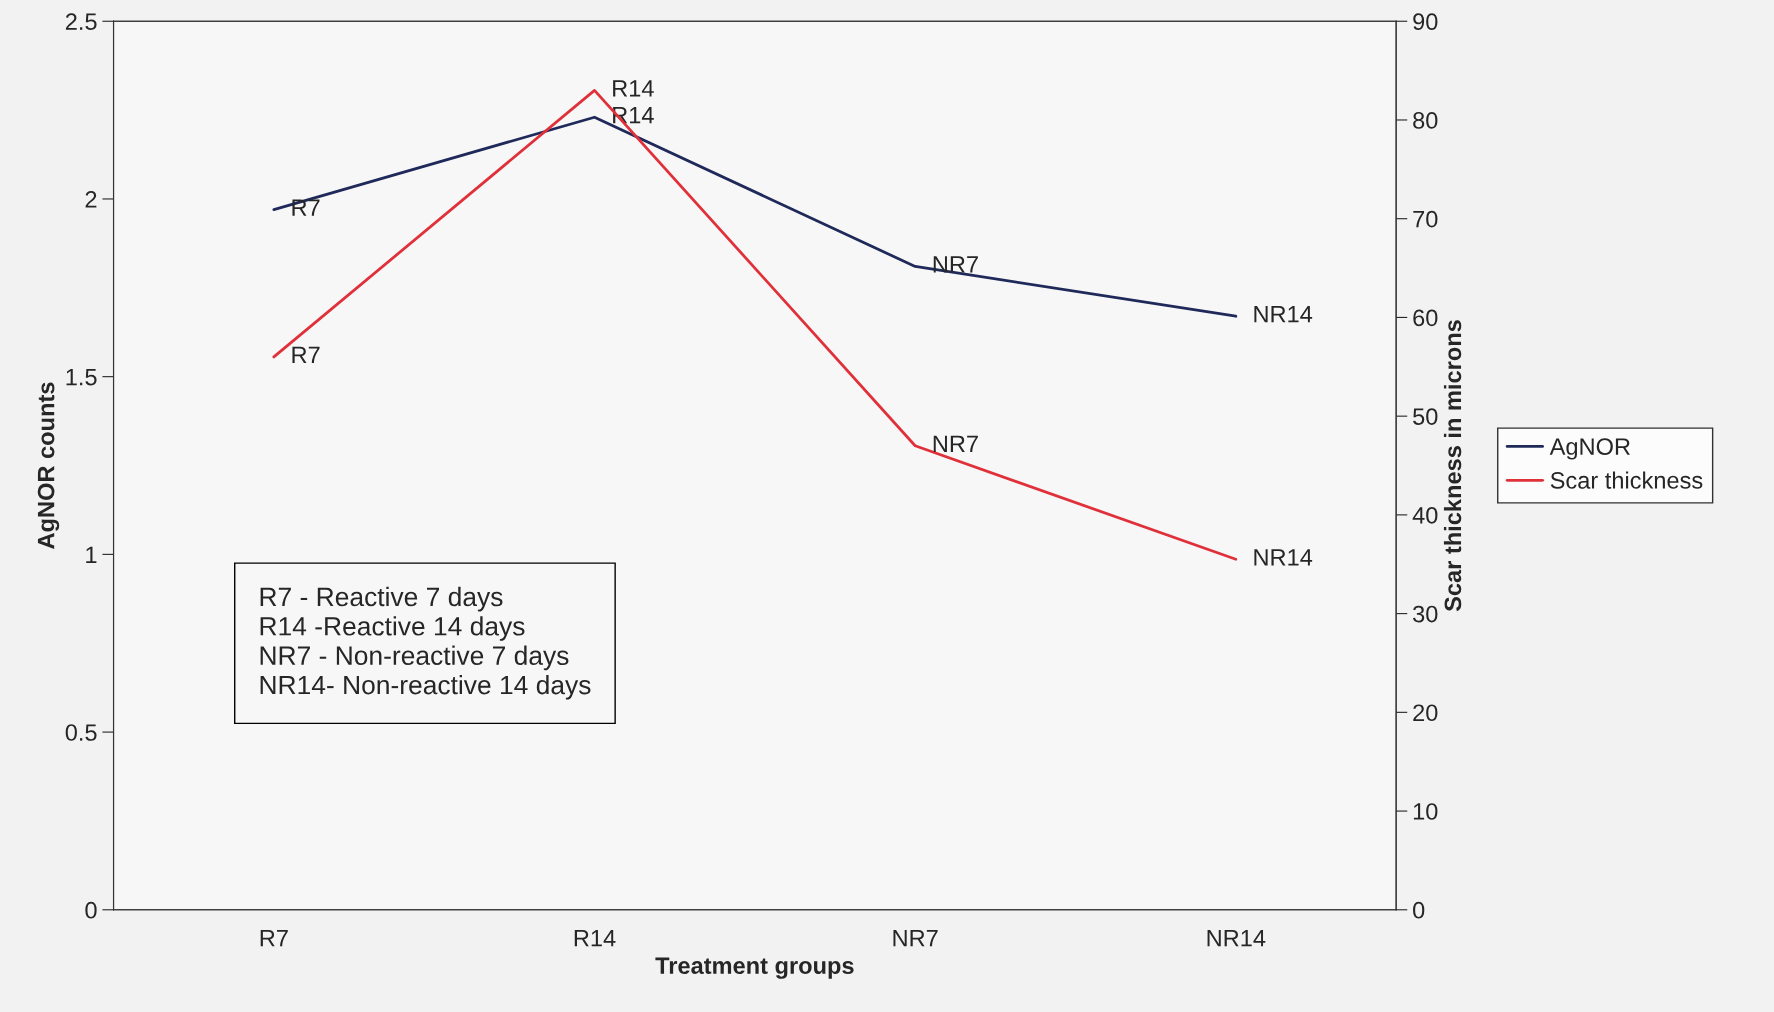 The width and height of the screenshot is (1774, 1012). I want to click on y2-tick-label: 60, so click(1425, 318).